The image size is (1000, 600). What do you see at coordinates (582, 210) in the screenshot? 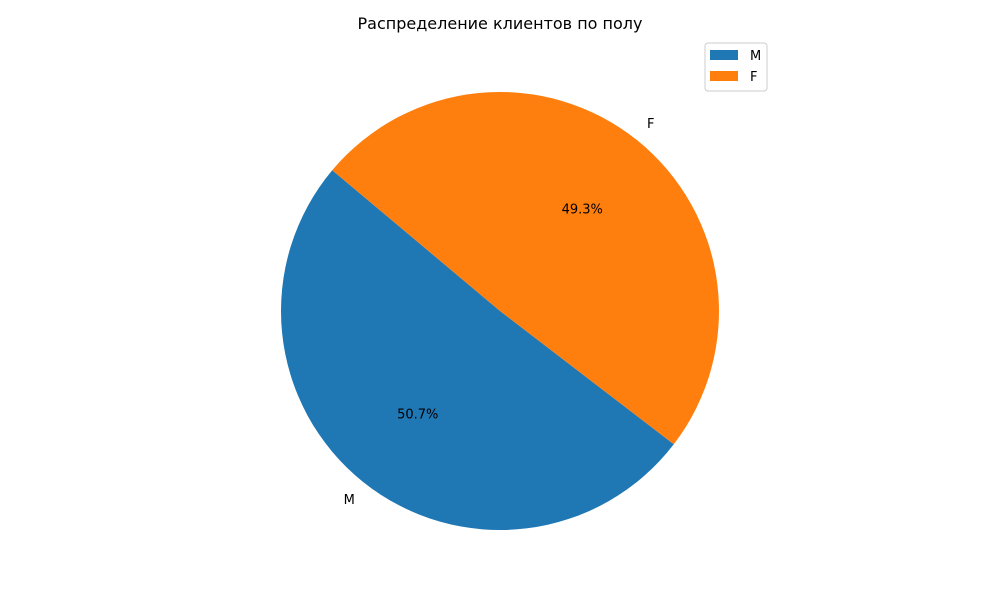
I see `pct-label-f: 49.3%` at bounding box center [582, 210].